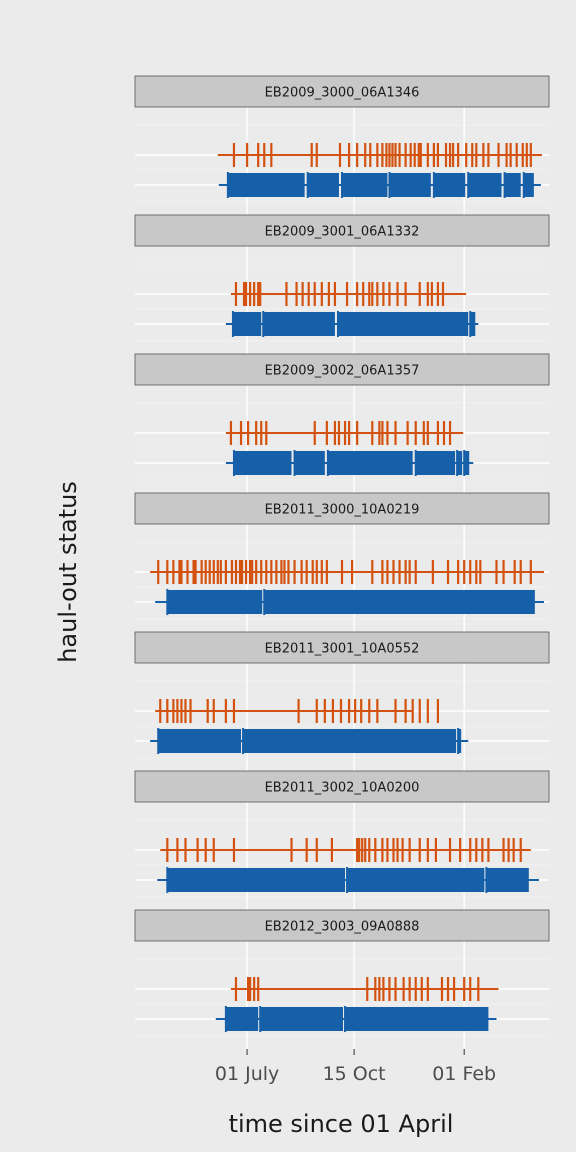  I want to click on x-axis-title: time since 01 April, so click(341, 1124).